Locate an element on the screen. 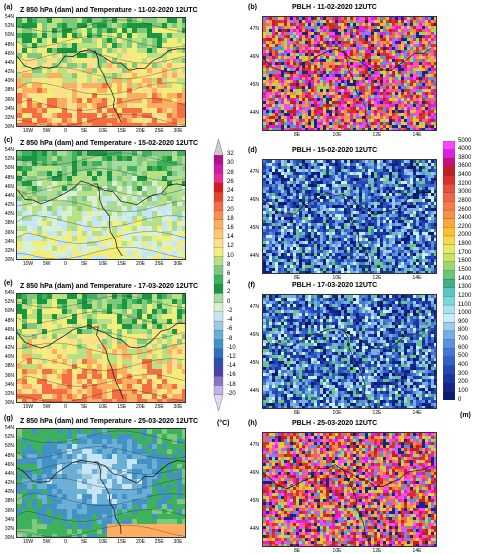 The height and width of the screenshot is (554, 484). y-tick-label: 32N is located at coordinates (8, 118).